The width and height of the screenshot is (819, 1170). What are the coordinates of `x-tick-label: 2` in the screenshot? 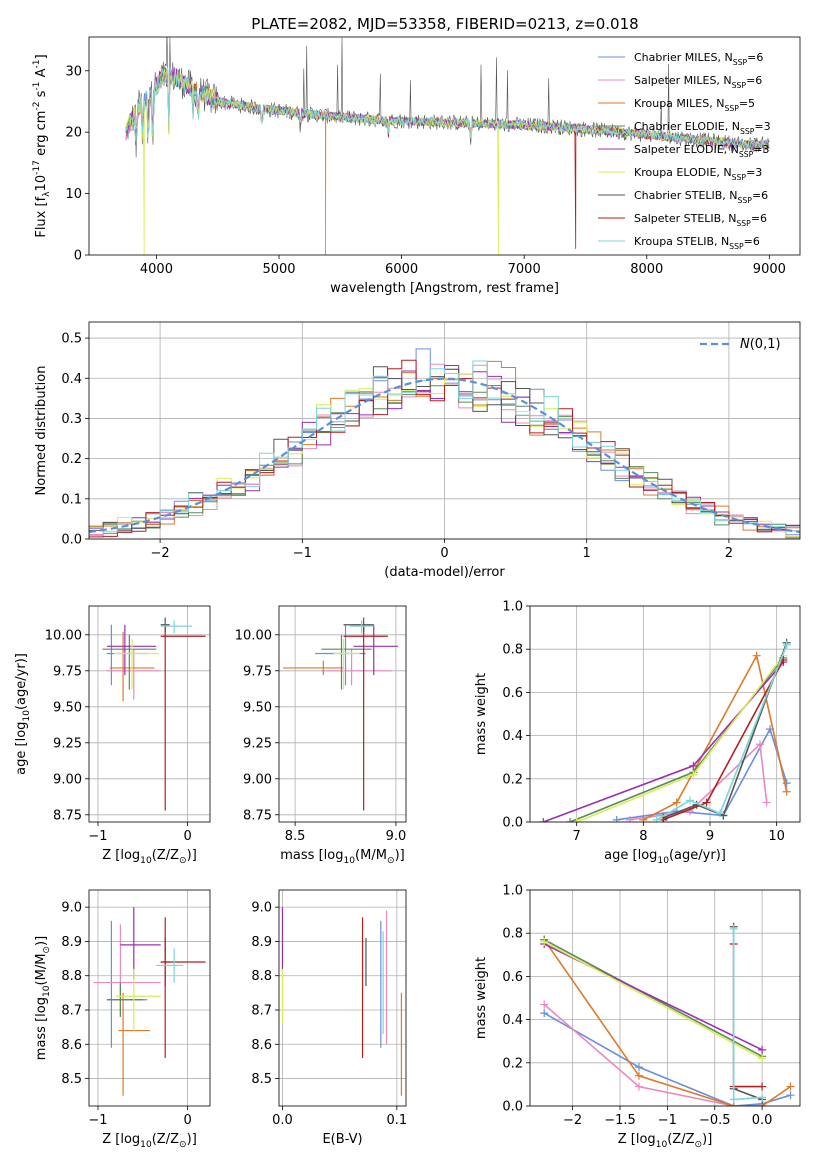 It's located at (729, 553).